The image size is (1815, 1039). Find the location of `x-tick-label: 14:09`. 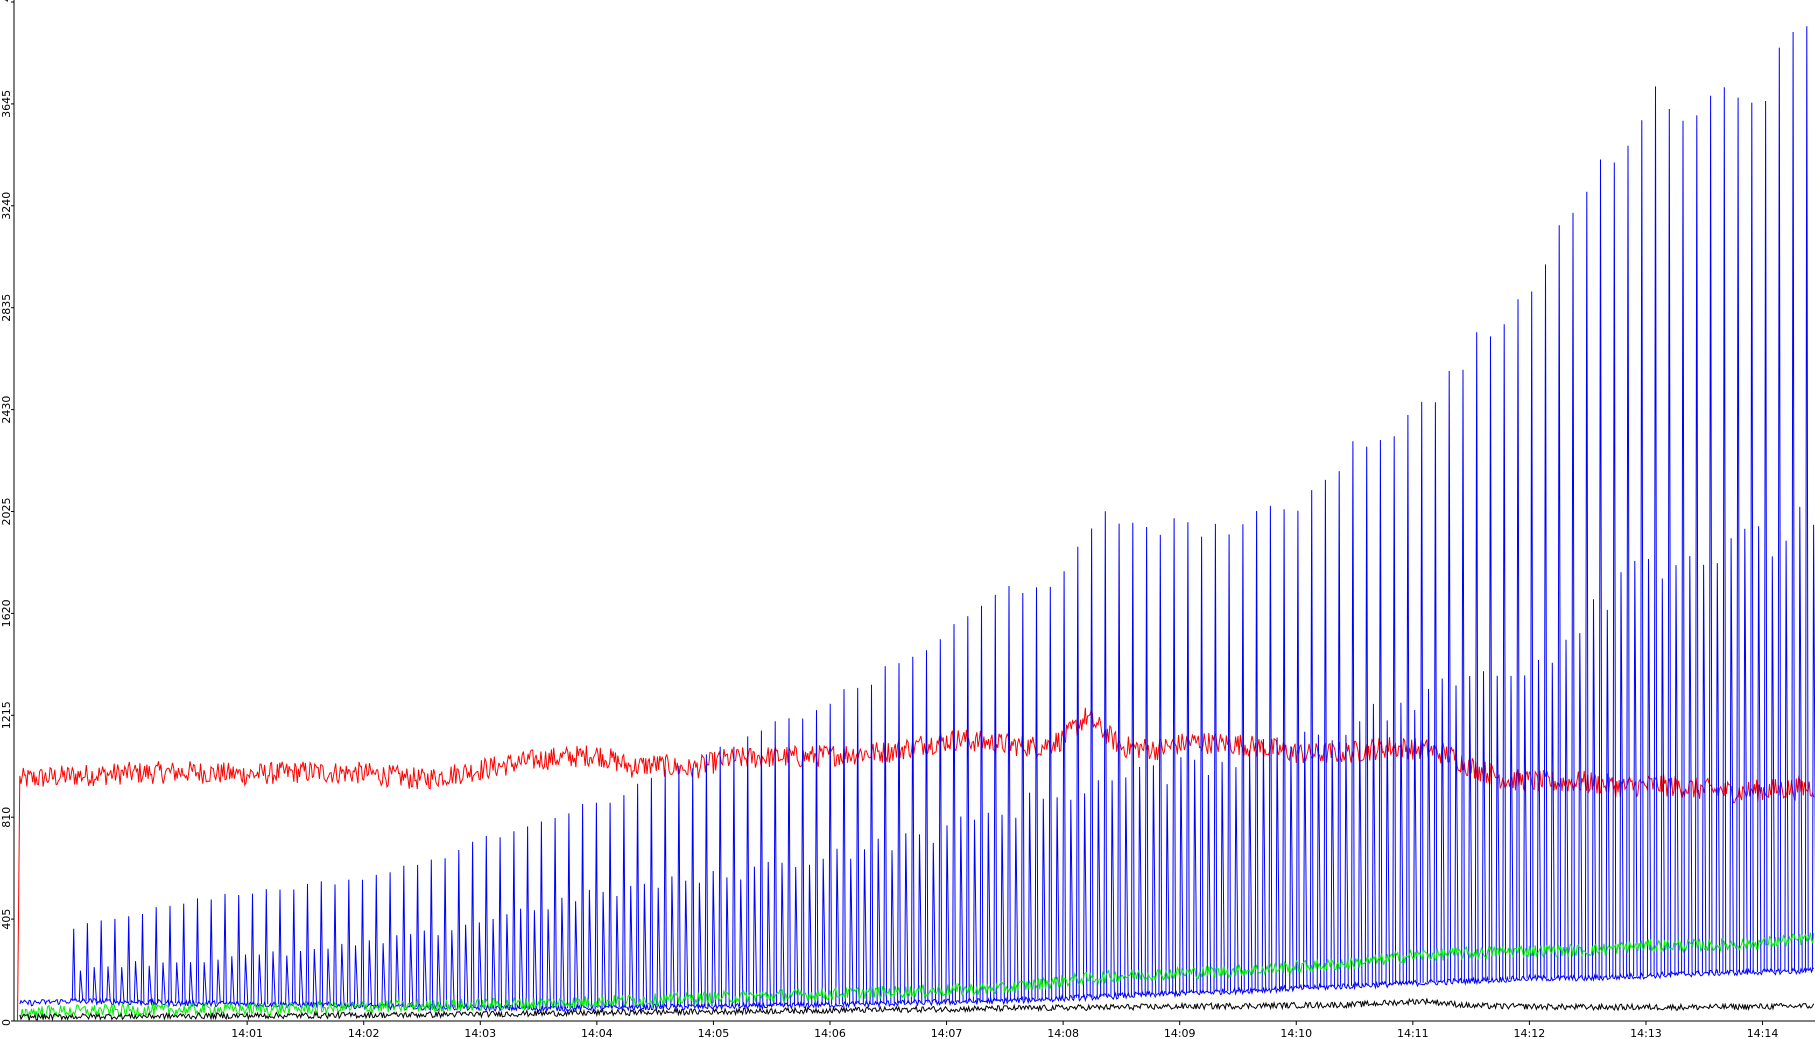

x-tick-label: 14:09 is located at coordinates (1180, 1033).